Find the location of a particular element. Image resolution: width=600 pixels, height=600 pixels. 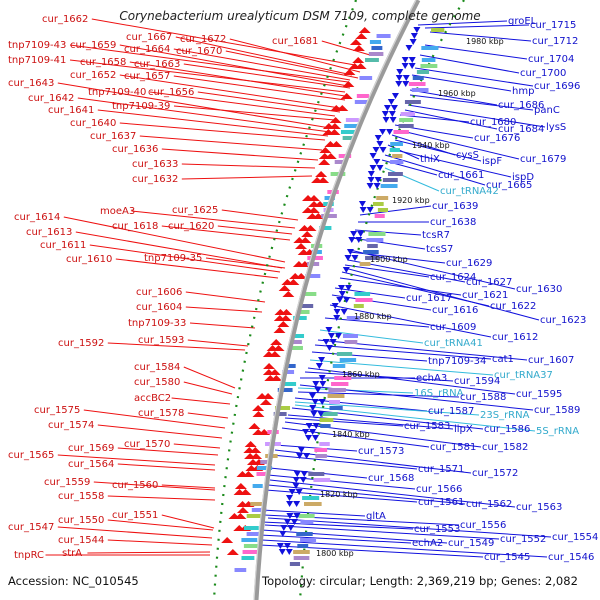

gene-label: cur_1549 is located at coordinates (471, 543).